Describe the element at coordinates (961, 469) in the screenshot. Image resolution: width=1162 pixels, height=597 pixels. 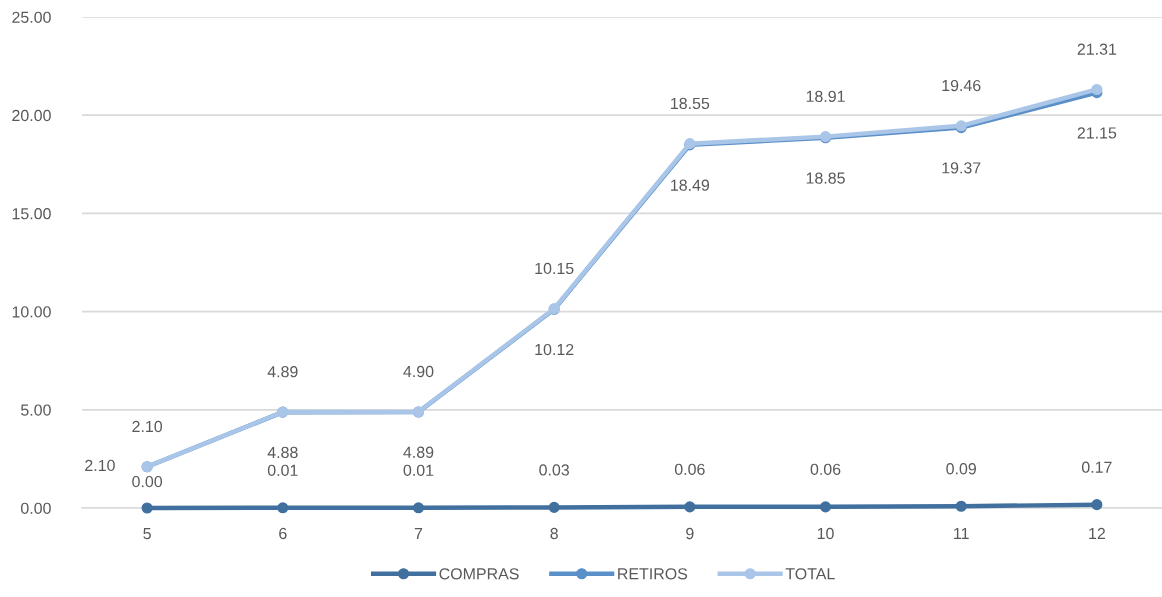
I see `data-label: 0.09` at that location.